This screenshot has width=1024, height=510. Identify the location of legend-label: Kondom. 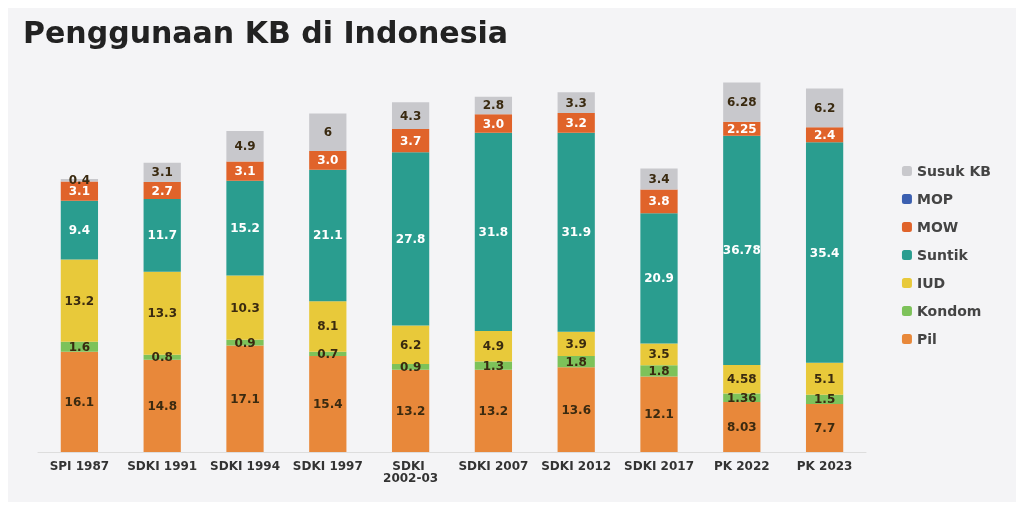
(949, 311).